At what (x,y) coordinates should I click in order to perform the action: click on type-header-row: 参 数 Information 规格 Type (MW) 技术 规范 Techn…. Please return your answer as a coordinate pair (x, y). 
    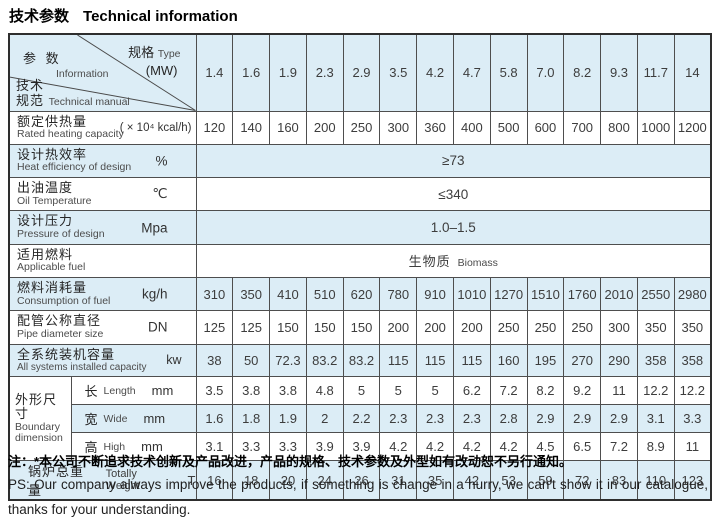
    Looking at the image, I should click on (360, 72).